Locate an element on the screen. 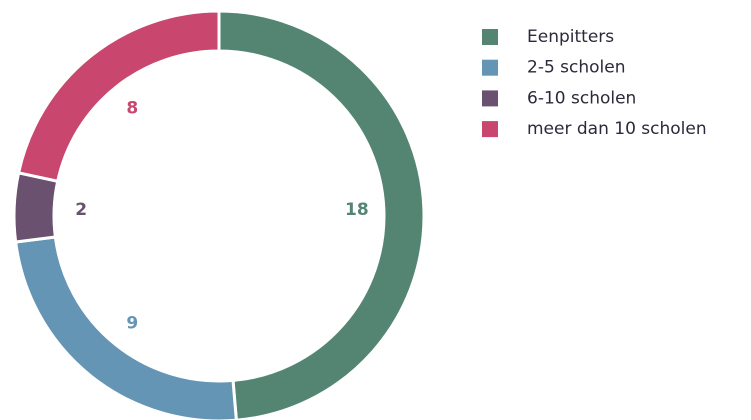  value-label: 18 is located at coordinates (357, 210).